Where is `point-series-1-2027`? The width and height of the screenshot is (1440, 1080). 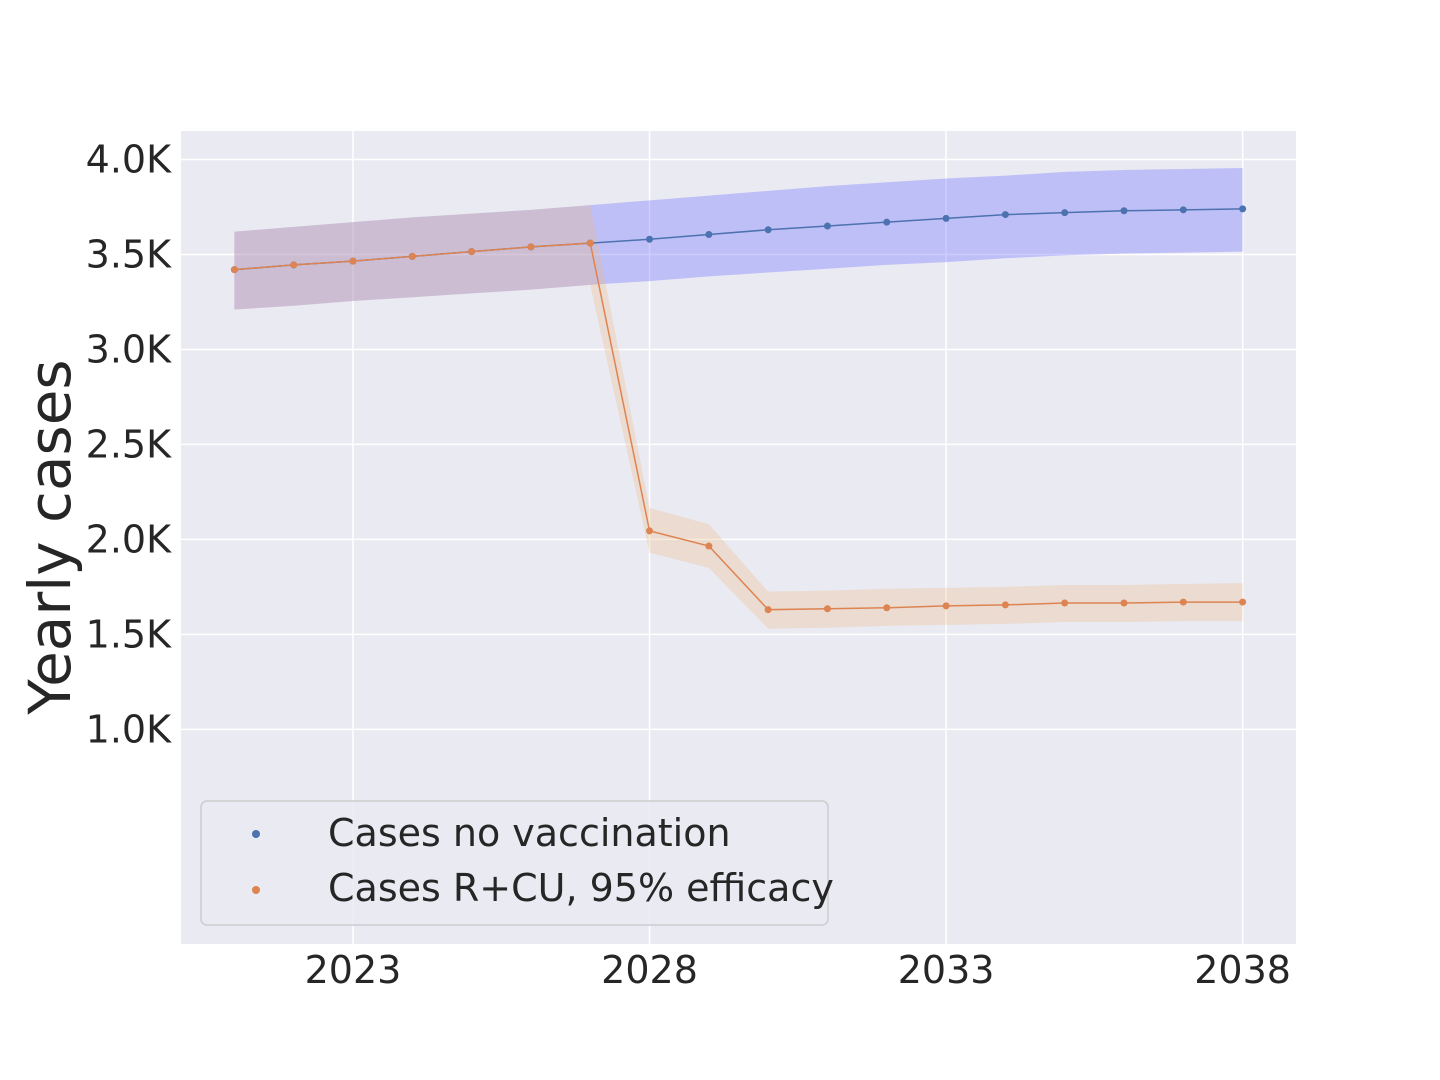
point-series-1-2027 is located at coordinates (590, 243).